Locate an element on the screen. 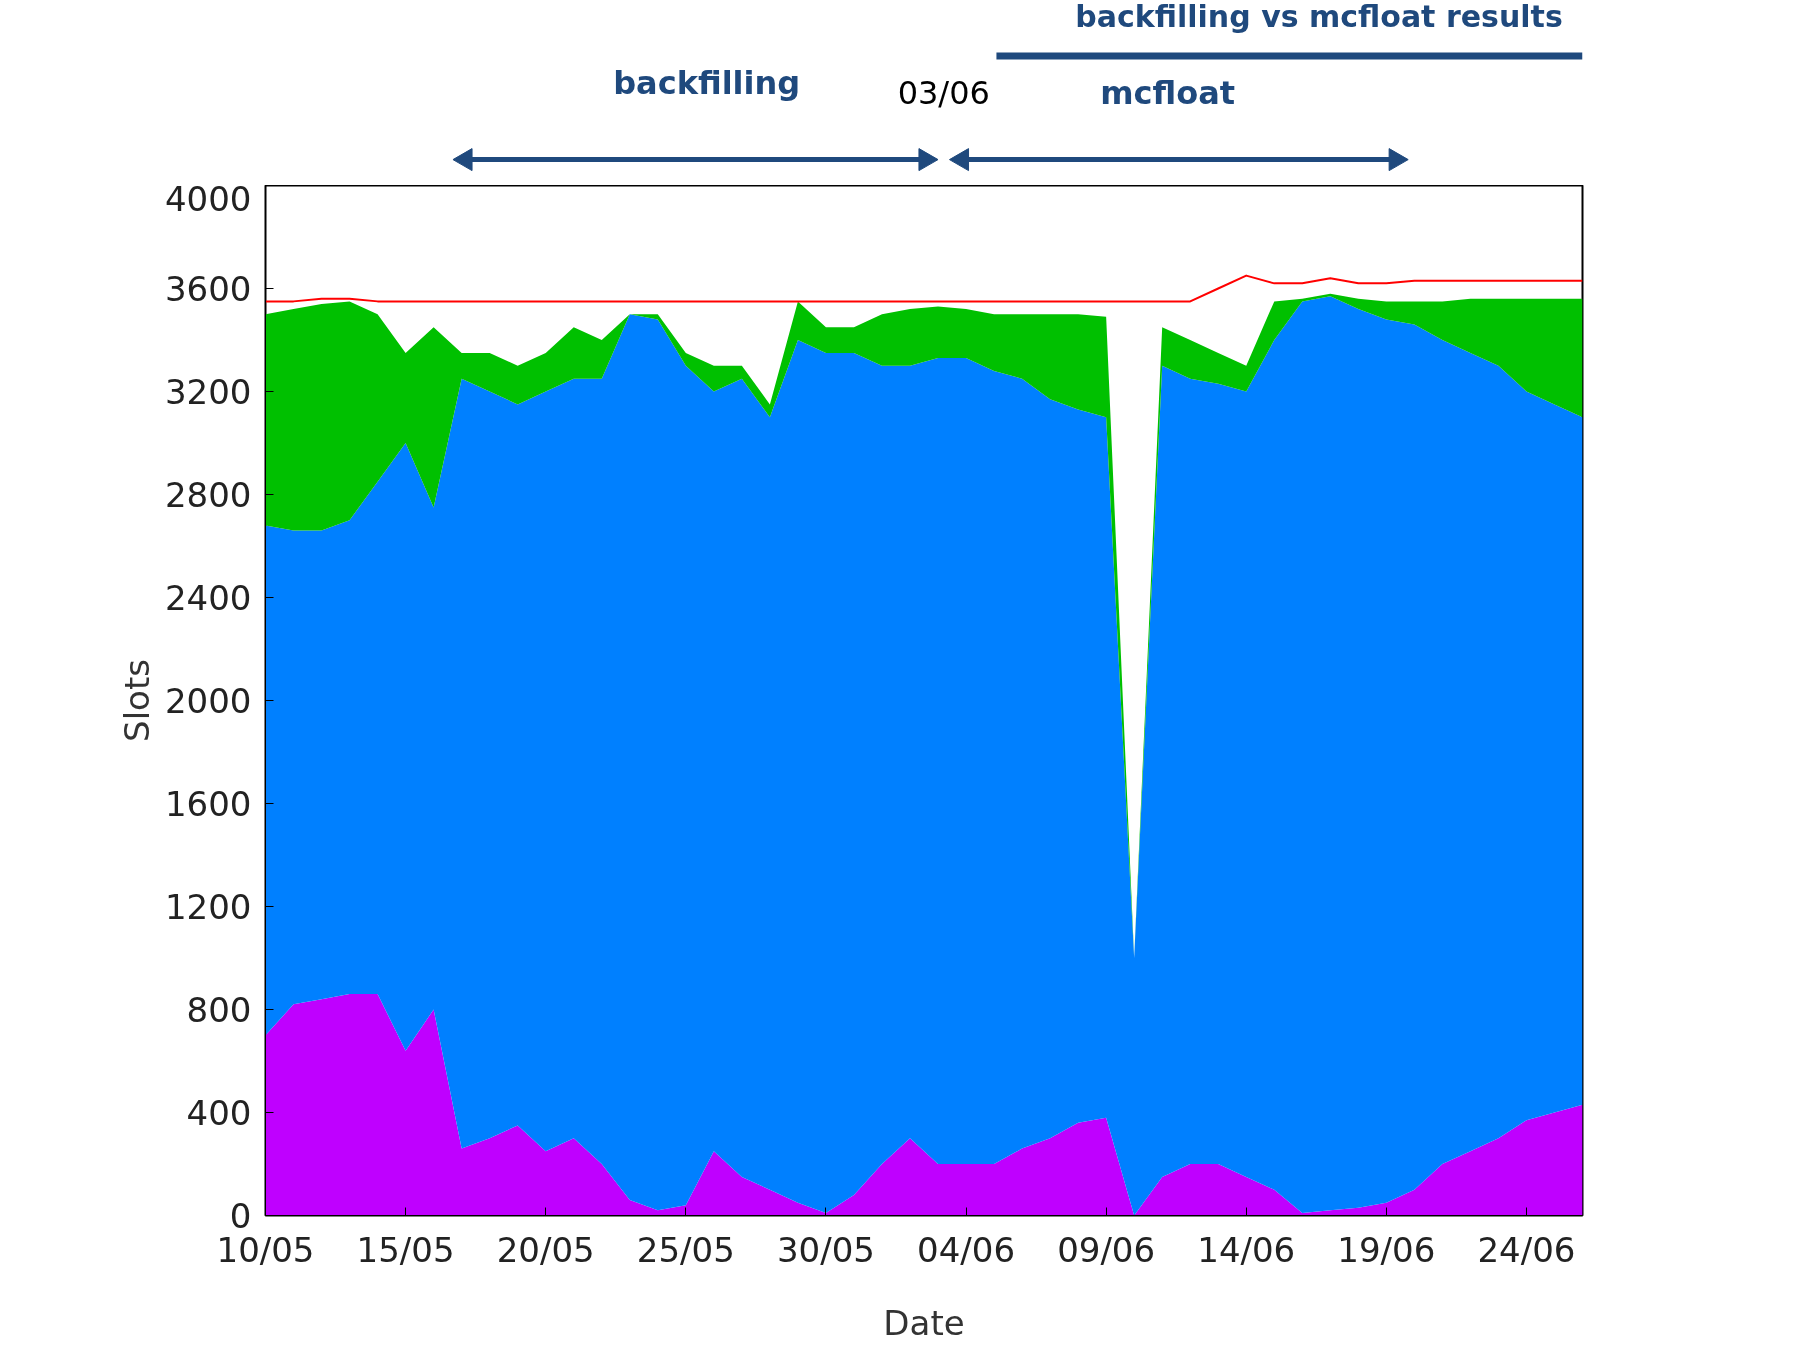 This screenshot has height=1355, width=1811. x-tick-label: 30/05 is located at coordinates (825, 1249).